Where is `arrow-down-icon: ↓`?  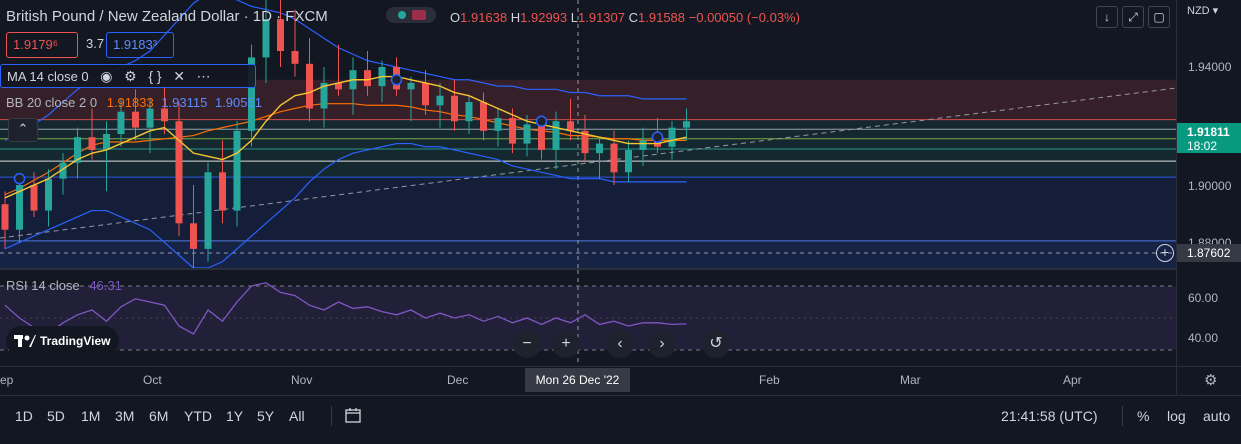
arrow-down-icon: ↓ is located at coordinates (1107, 17).